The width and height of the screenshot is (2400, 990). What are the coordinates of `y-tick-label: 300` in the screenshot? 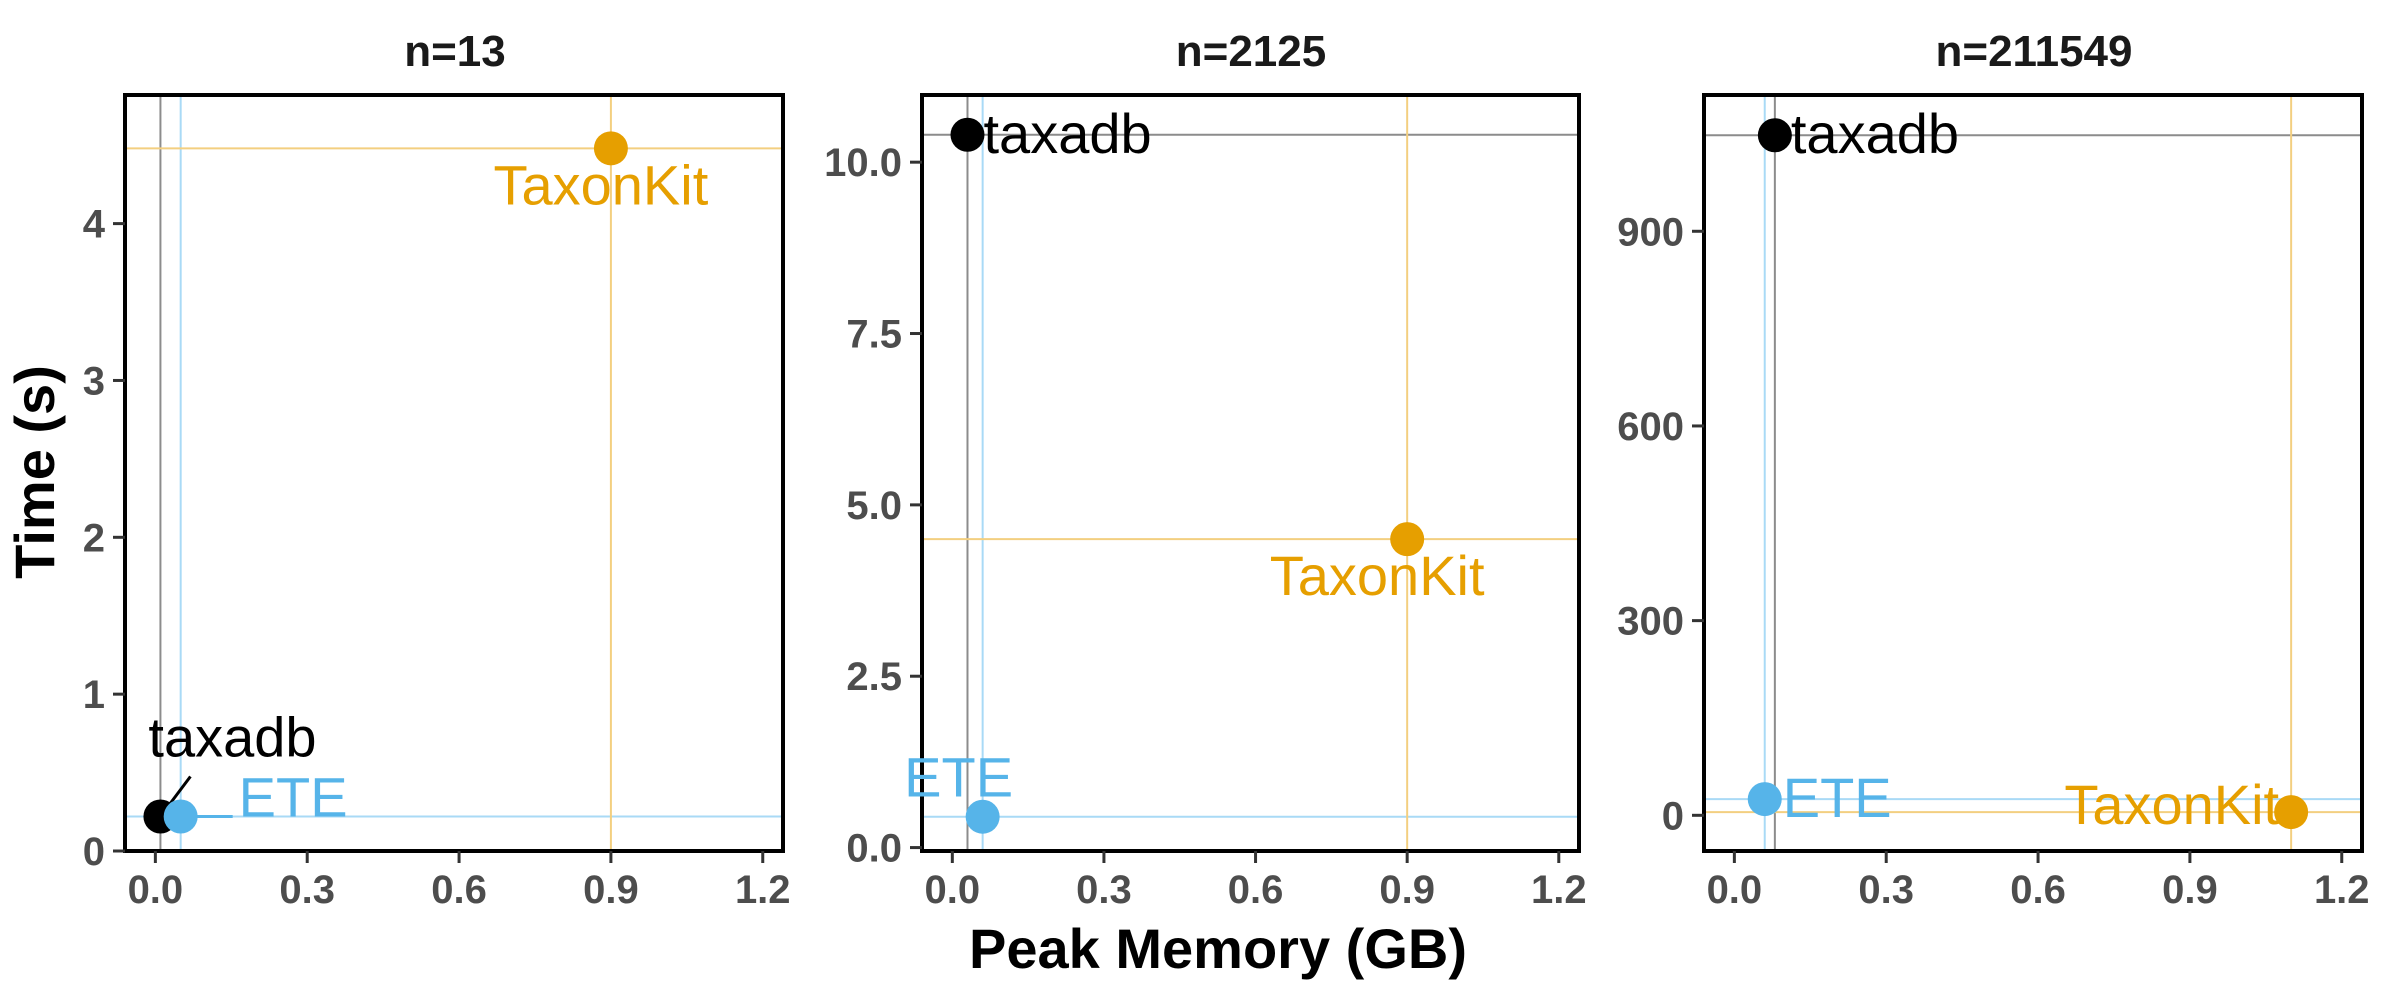 It's located at (1650, 622).